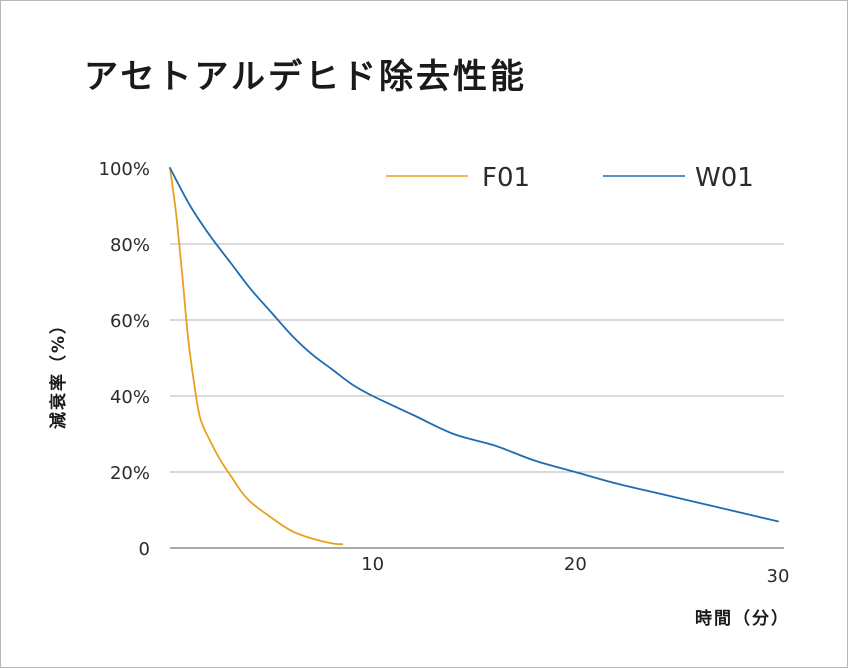  What do you see at coordinates (506, 178) in the screenshot?
I see `legend-label-f01: F01` at bounding box center [506, 178].